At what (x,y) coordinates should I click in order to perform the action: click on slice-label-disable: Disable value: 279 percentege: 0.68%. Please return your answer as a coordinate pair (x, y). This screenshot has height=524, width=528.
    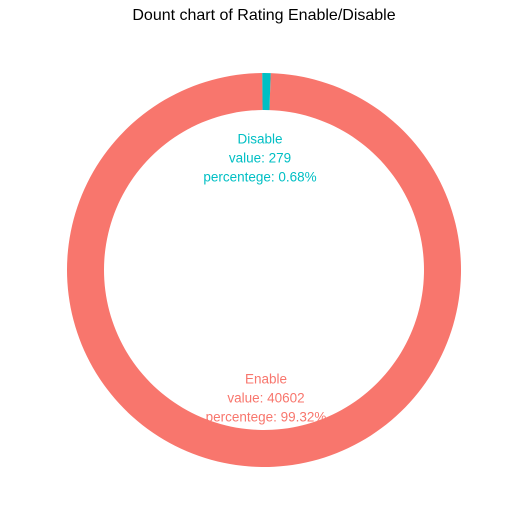
    Looking at the image, I should click on (259, 158).